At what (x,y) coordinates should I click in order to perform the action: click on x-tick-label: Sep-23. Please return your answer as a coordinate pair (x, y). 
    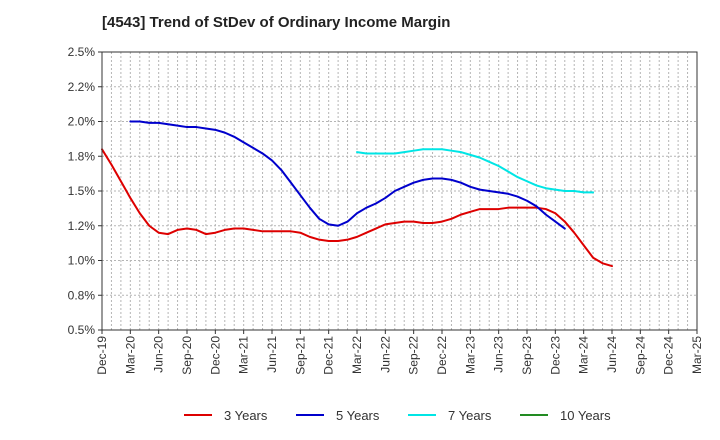
    Looking at the image, I should click on (527, 355).